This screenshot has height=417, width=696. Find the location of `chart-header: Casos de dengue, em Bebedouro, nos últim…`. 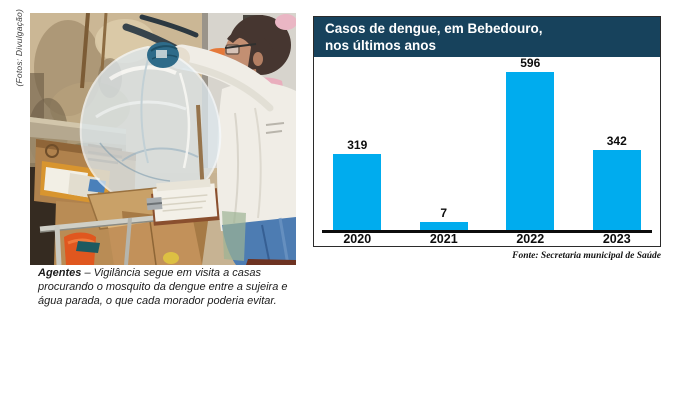

chart-header: Casos de dengue, em Bebedouro, nos últim… is located at coordinates (487, 37).